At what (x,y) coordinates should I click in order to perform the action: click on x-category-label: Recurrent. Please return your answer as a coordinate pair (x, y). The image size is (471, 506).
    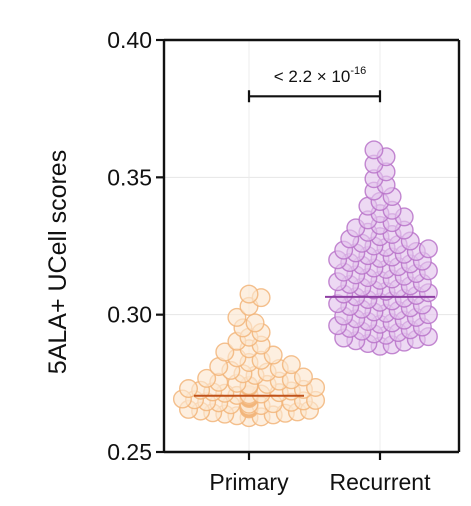
    Looking at the image, I should click on (381, 482).